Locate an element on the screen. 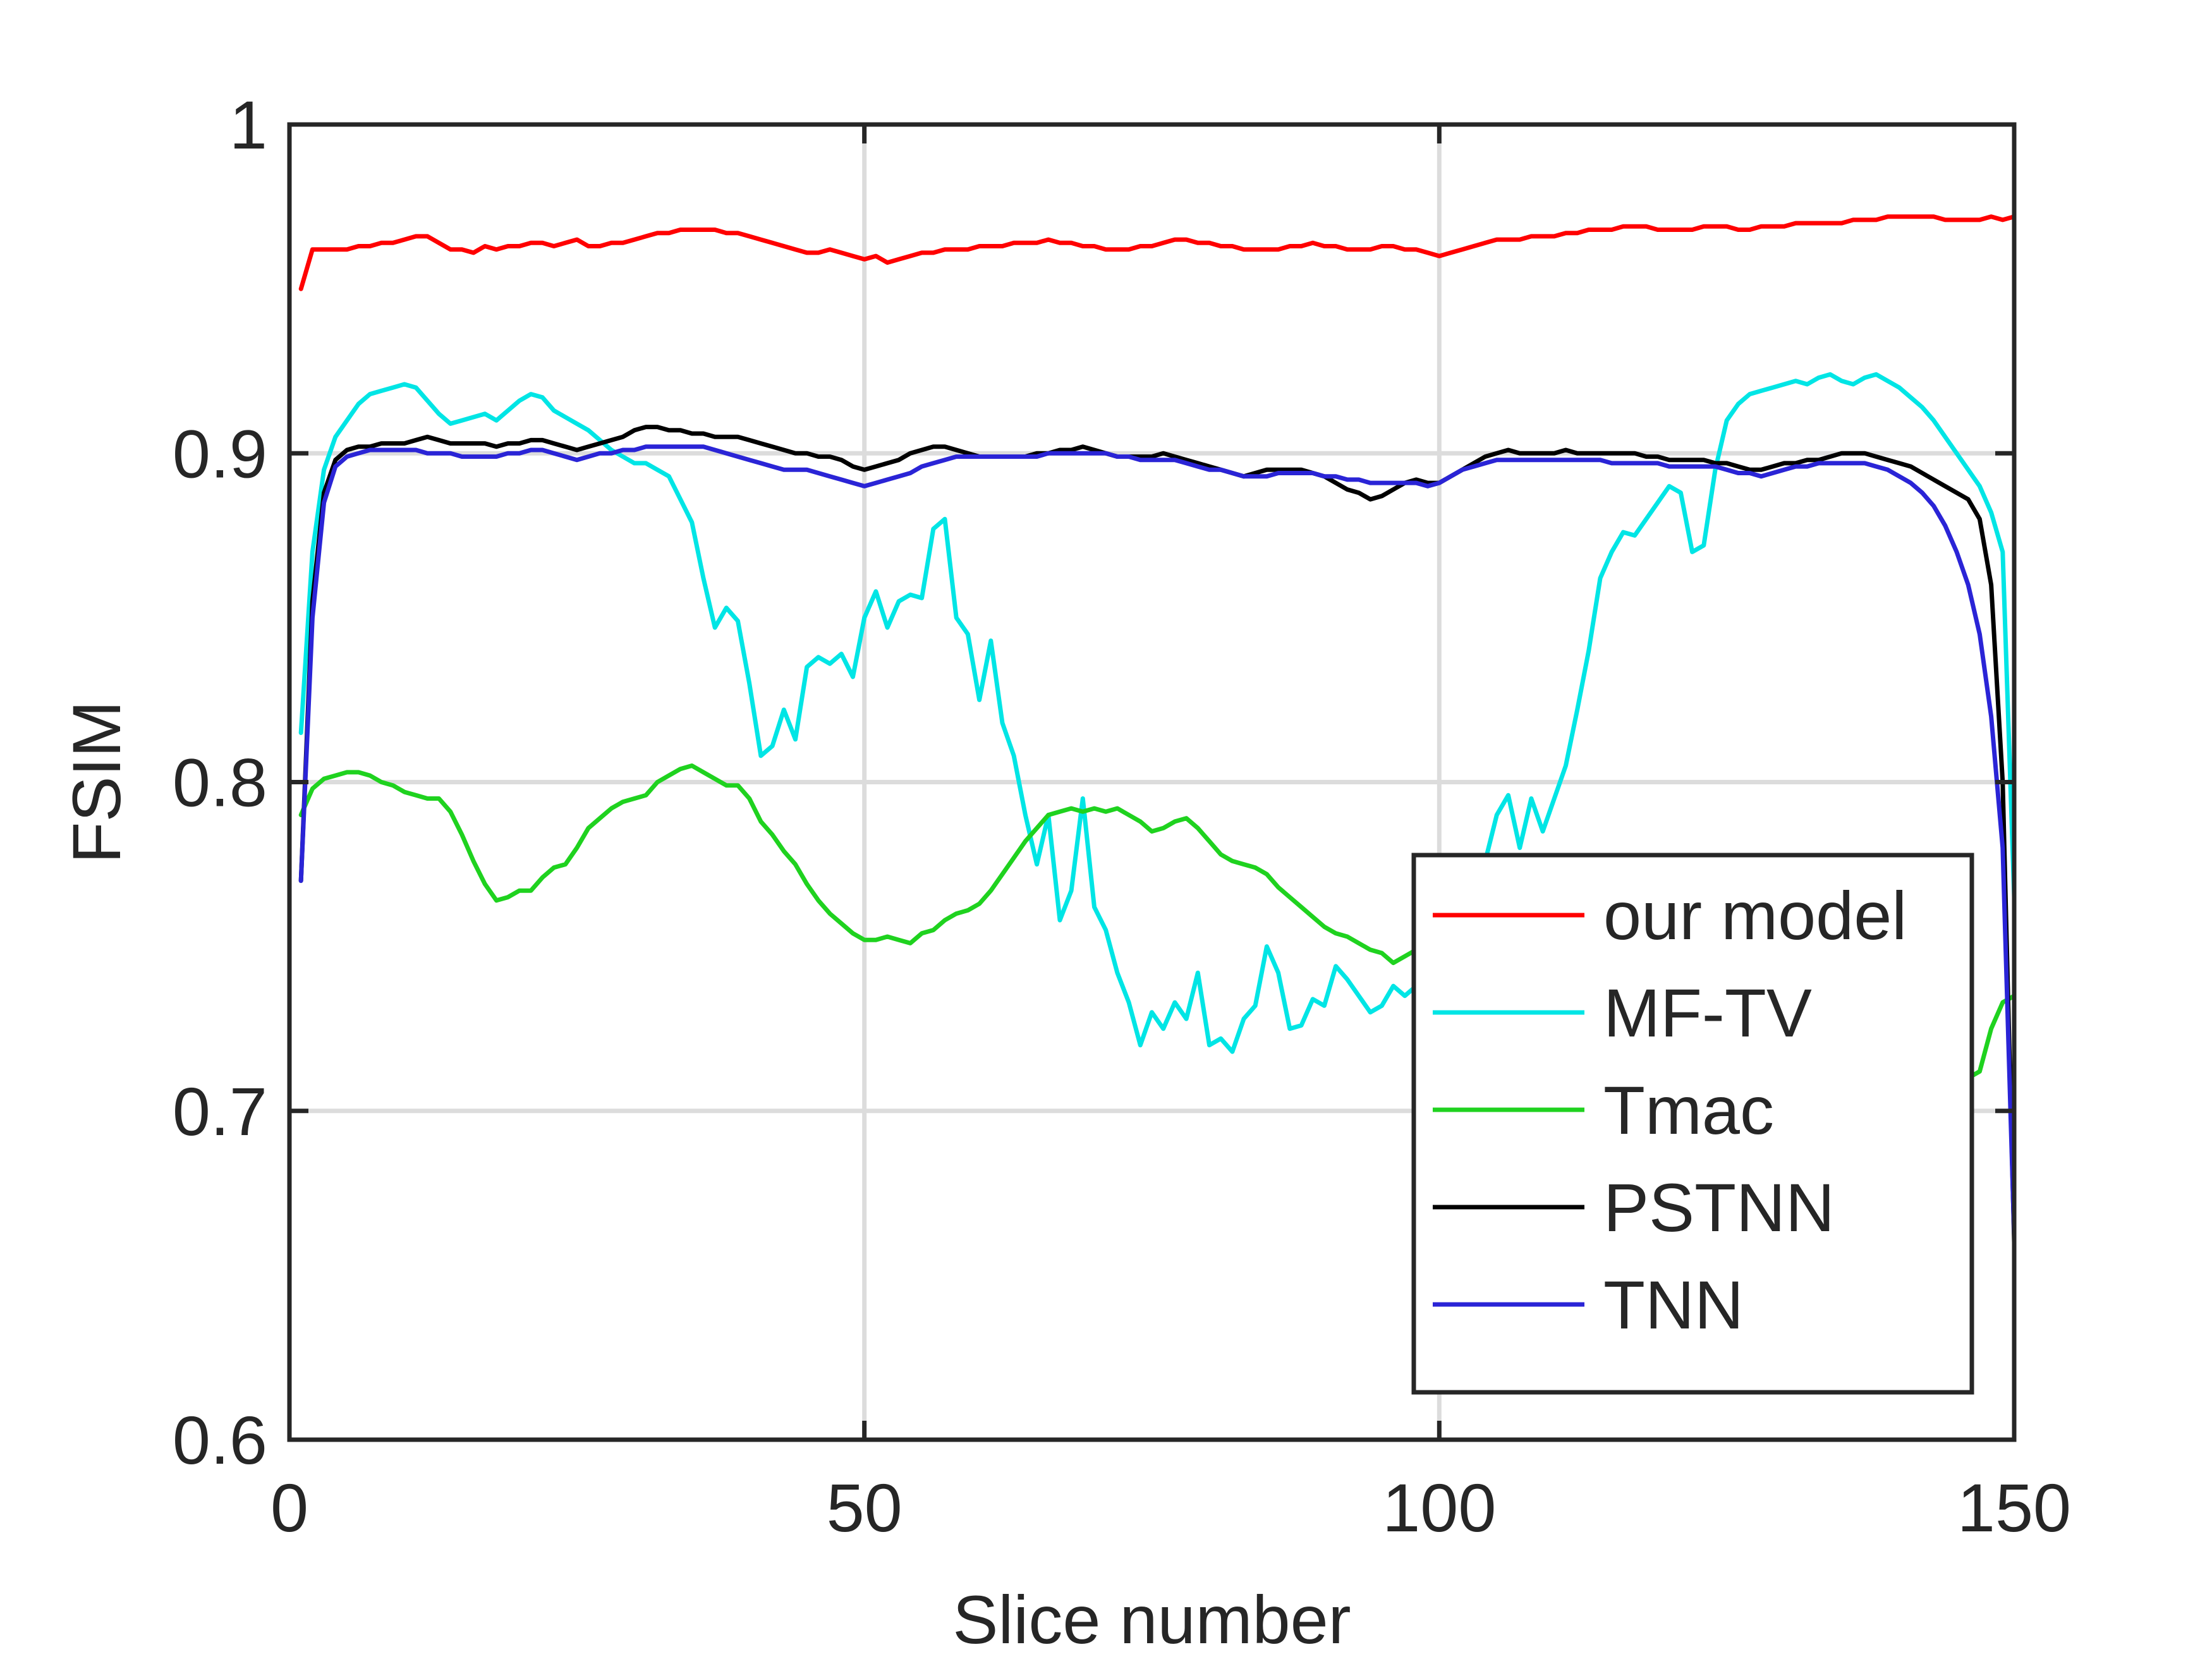 The height and width of the screenshot is (1659, 2212). x-axis-label: Slice number is located at coordinates (1151, 1619).